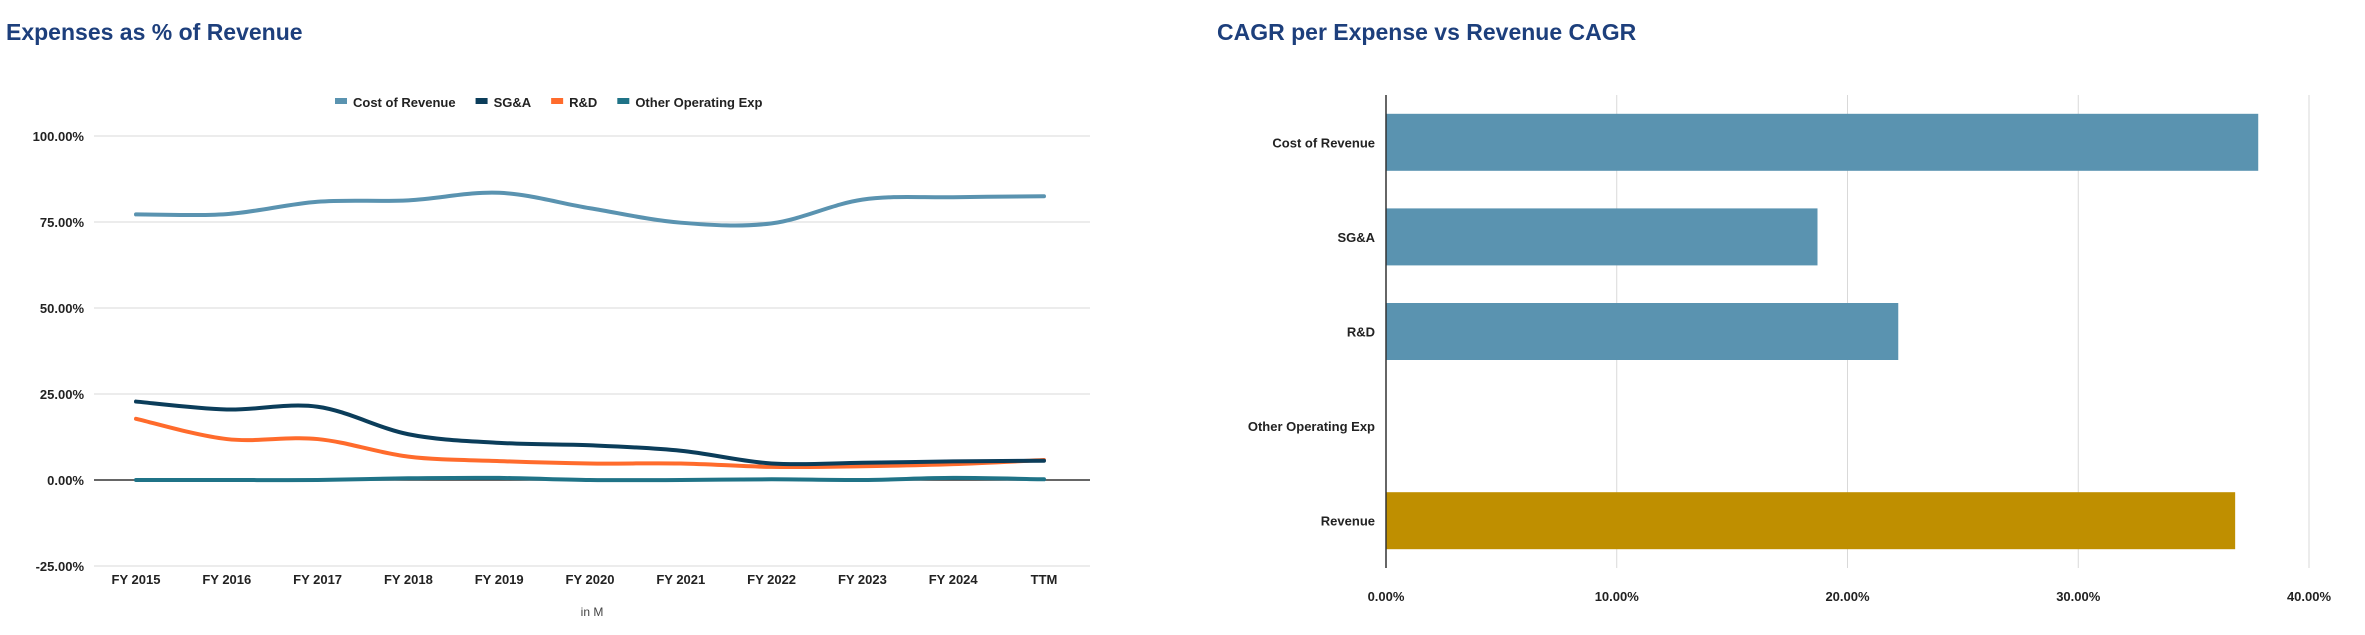 This screenshot has width=2365, height=635. I want to click on x-tick-label: 10.00%, so click(1617, 596).